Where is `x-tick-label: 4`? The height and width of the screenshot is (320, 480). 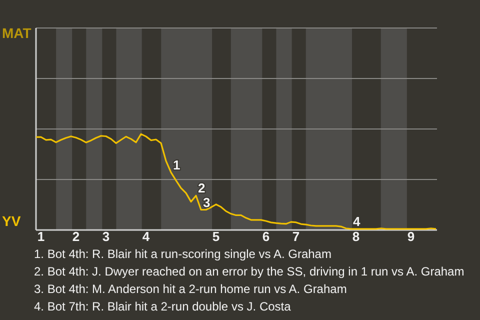 x-tick-label: 4 is located at coordinates (146, 236).